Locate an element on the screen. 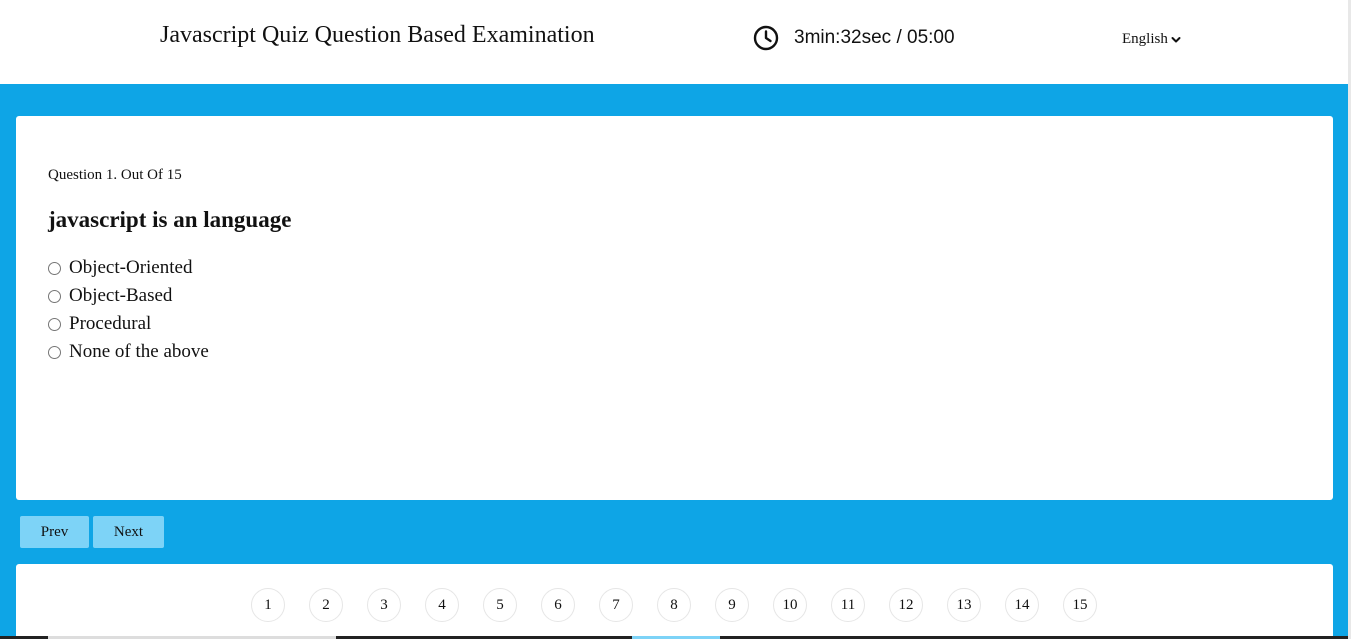 The width and height of the screenshot is (1351, 639). bottom-edge is located at coordinates (674, 637).